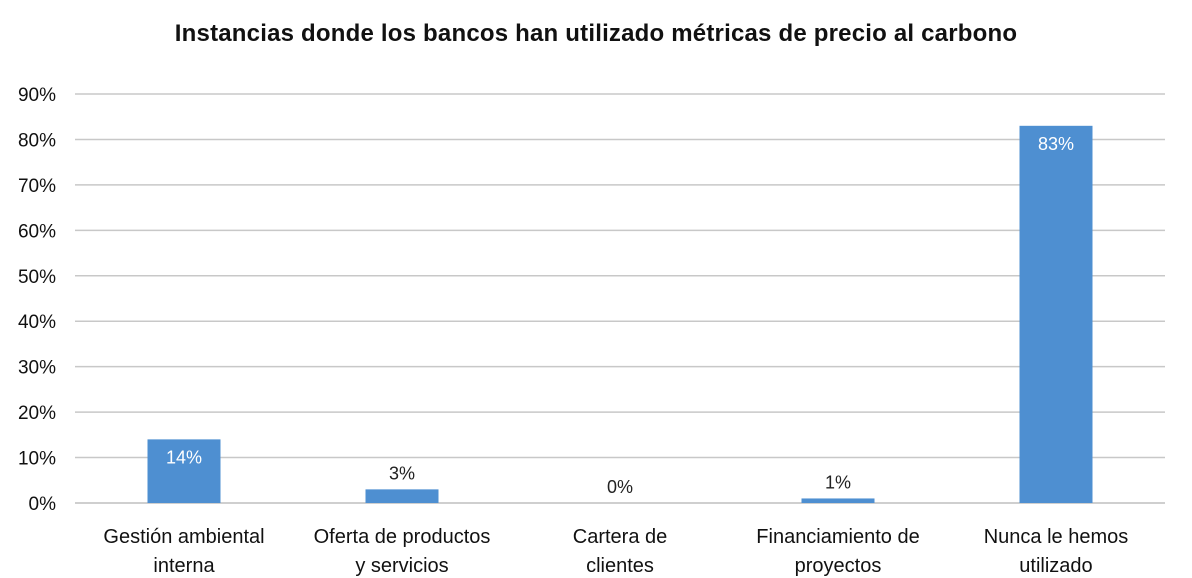 The height and width of the screenshot is (578, 1192). What do you see at coordinates (620, 537) in the screenshot?
I see `x-category-label: Cartera de` at bounding box center [620, 537].